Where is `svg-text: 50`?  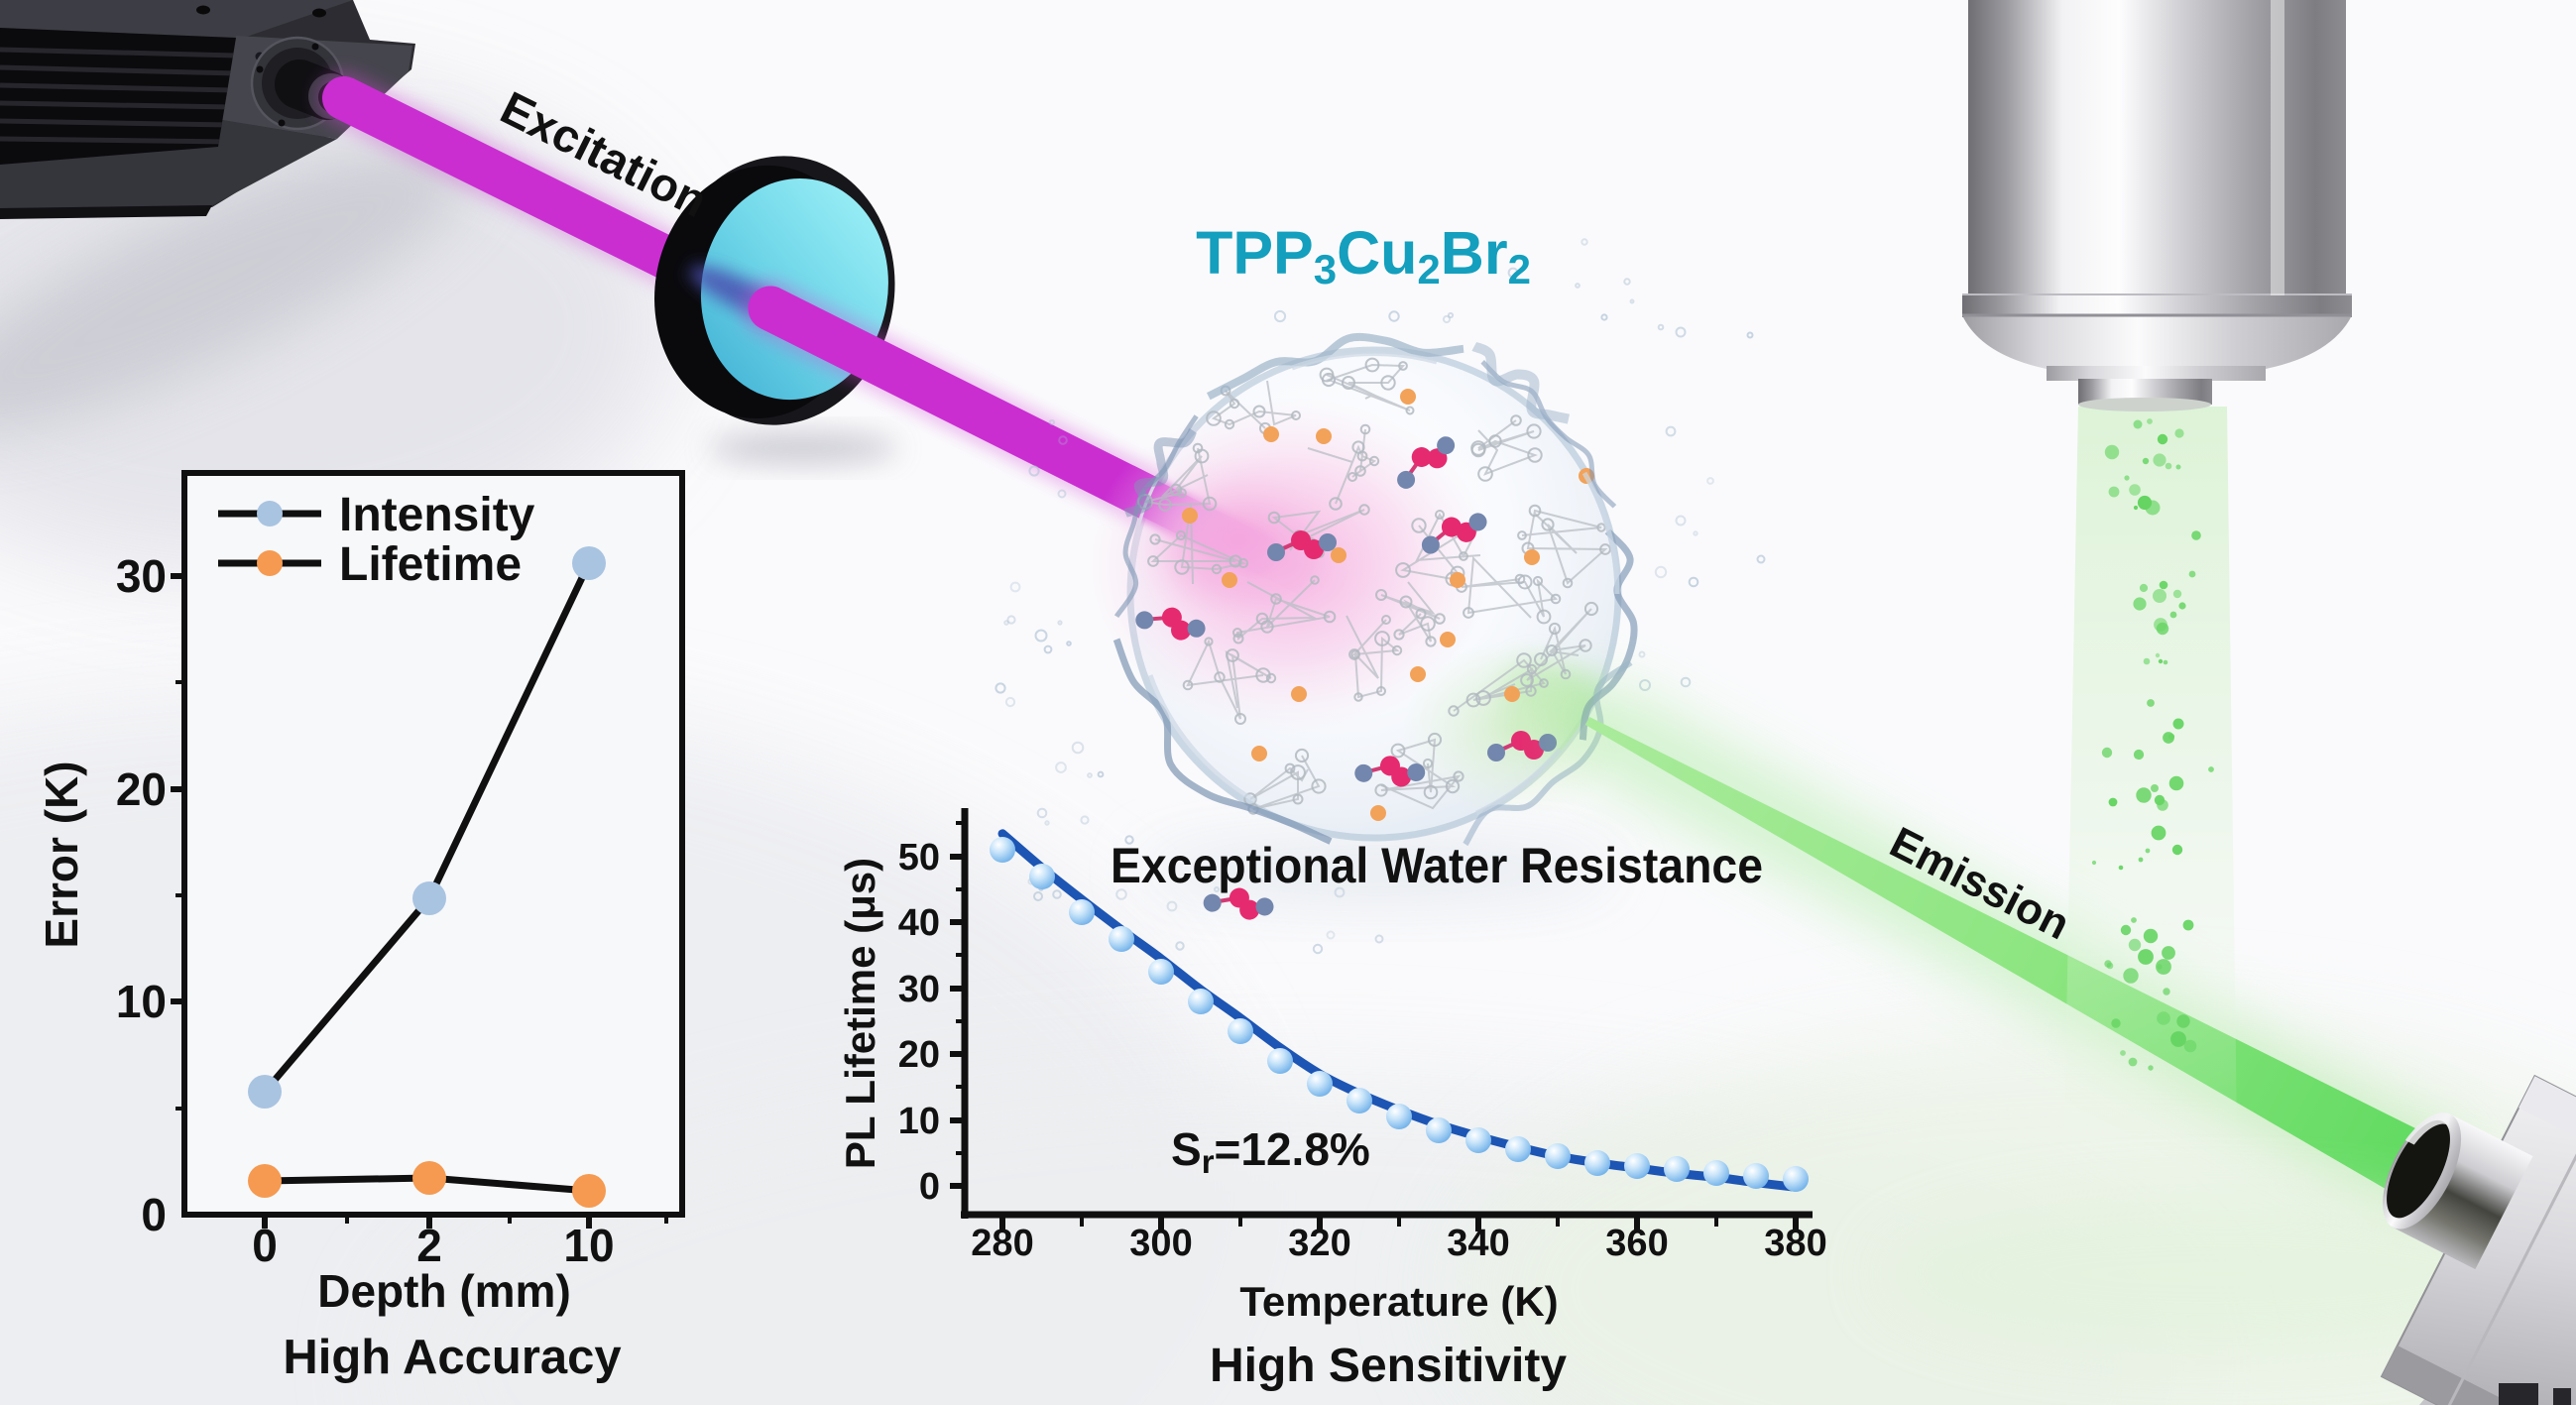 svg-text: 50 is located at coordinates (919, 858).